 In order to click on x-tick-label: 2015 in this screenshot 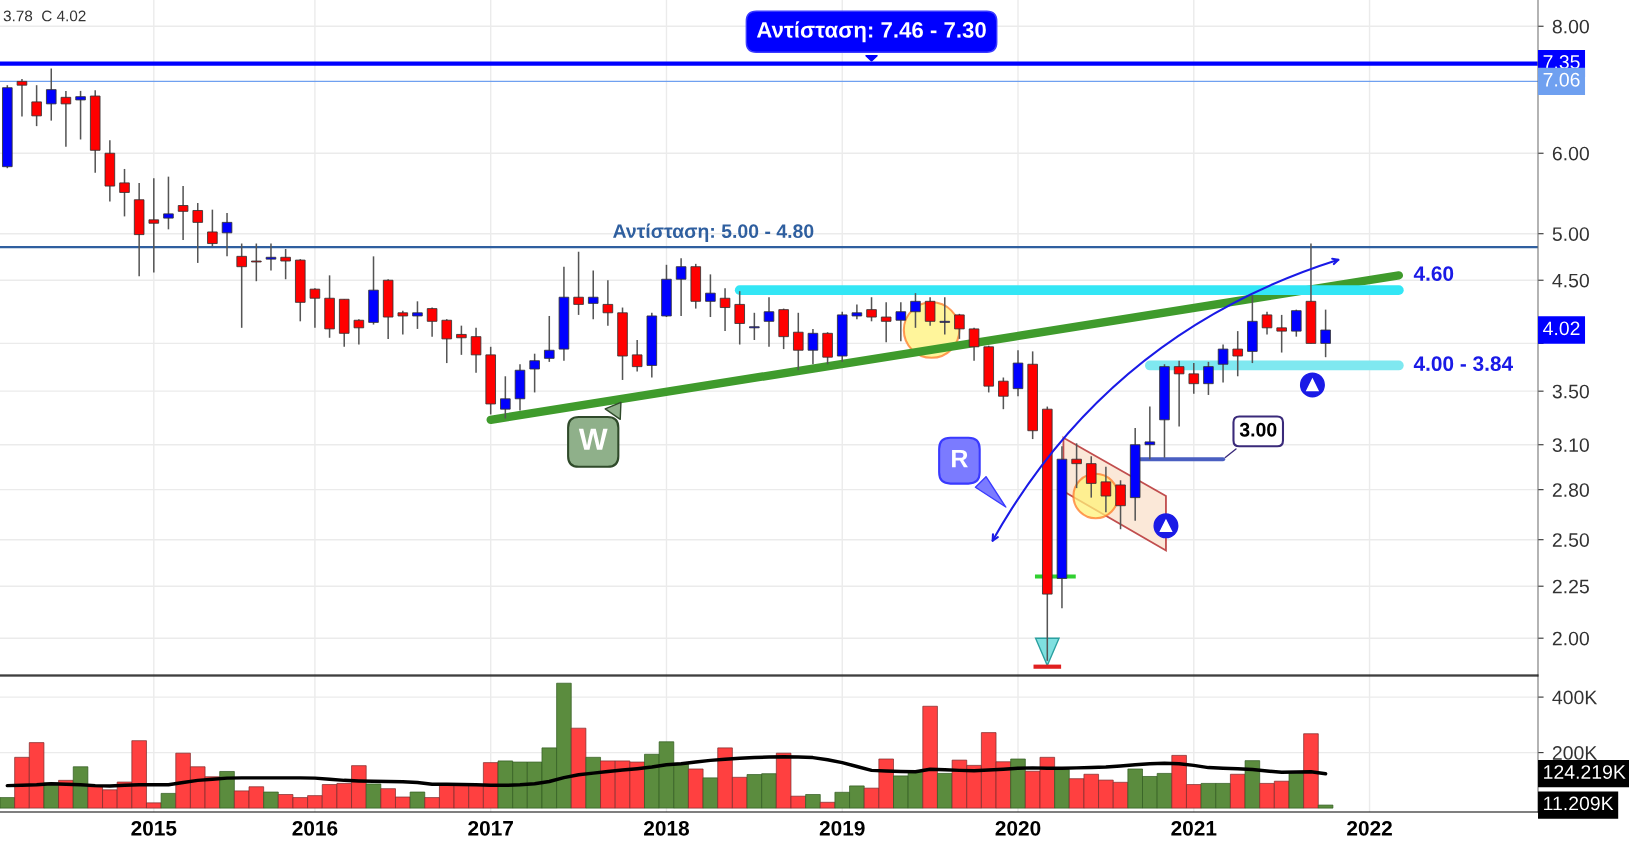, I will do `click(154, 828)`.